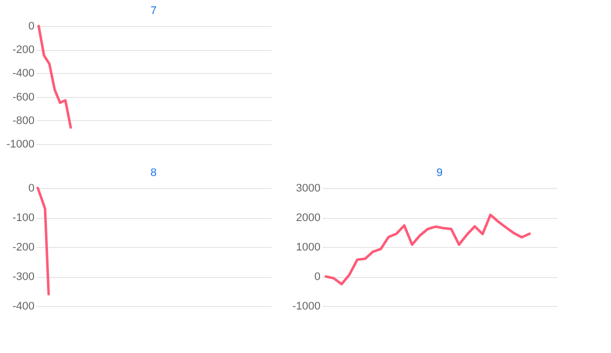 The image size is (611, 353). What do you see at coordinates (23, 120) in the screenshot?
I see `y-tick-label: -800` at bounding box center [23, 120].